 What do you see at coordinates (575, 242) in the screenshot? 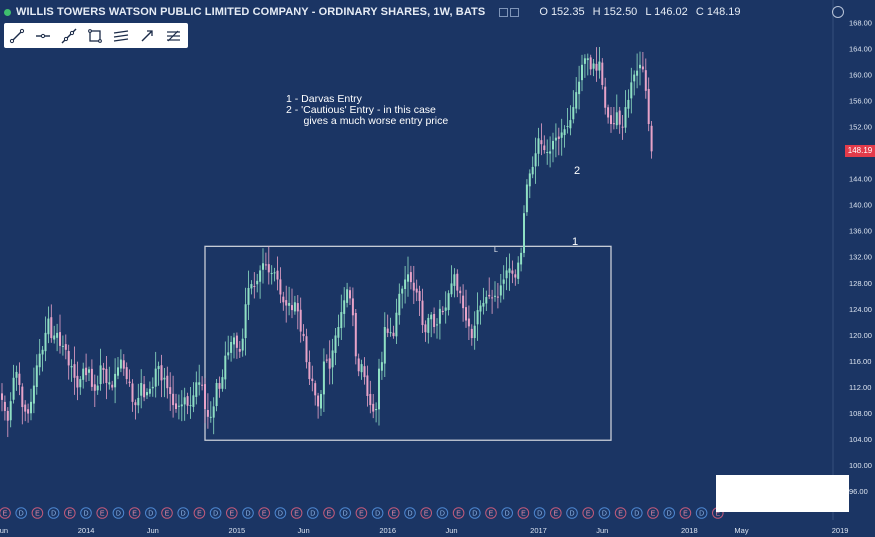
I see `marker-darvas-entry: 1` at bounding box center [575, 242].